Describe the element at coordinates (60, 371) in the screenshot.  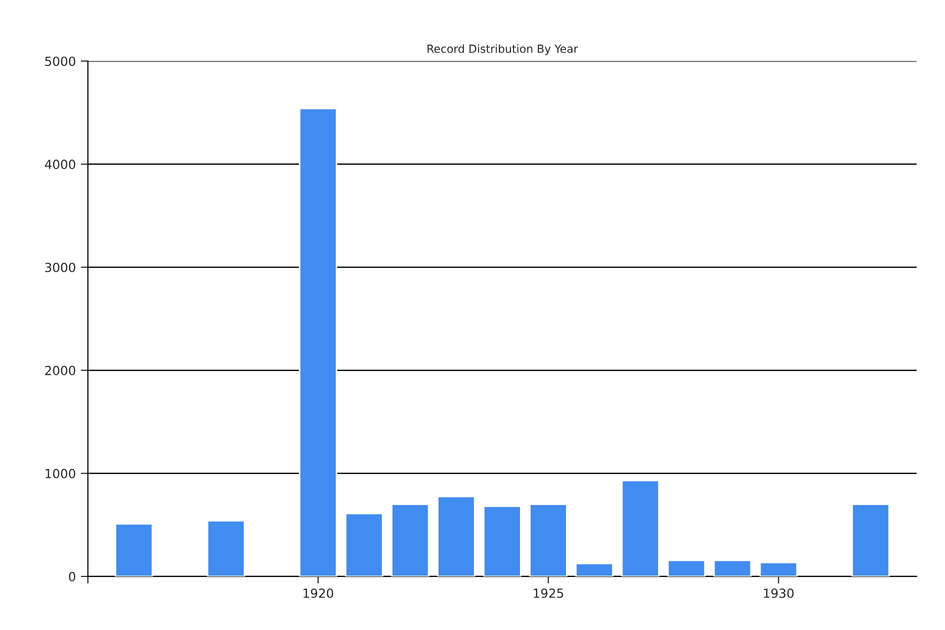
I see `y-tick-label: 2000` at that location.